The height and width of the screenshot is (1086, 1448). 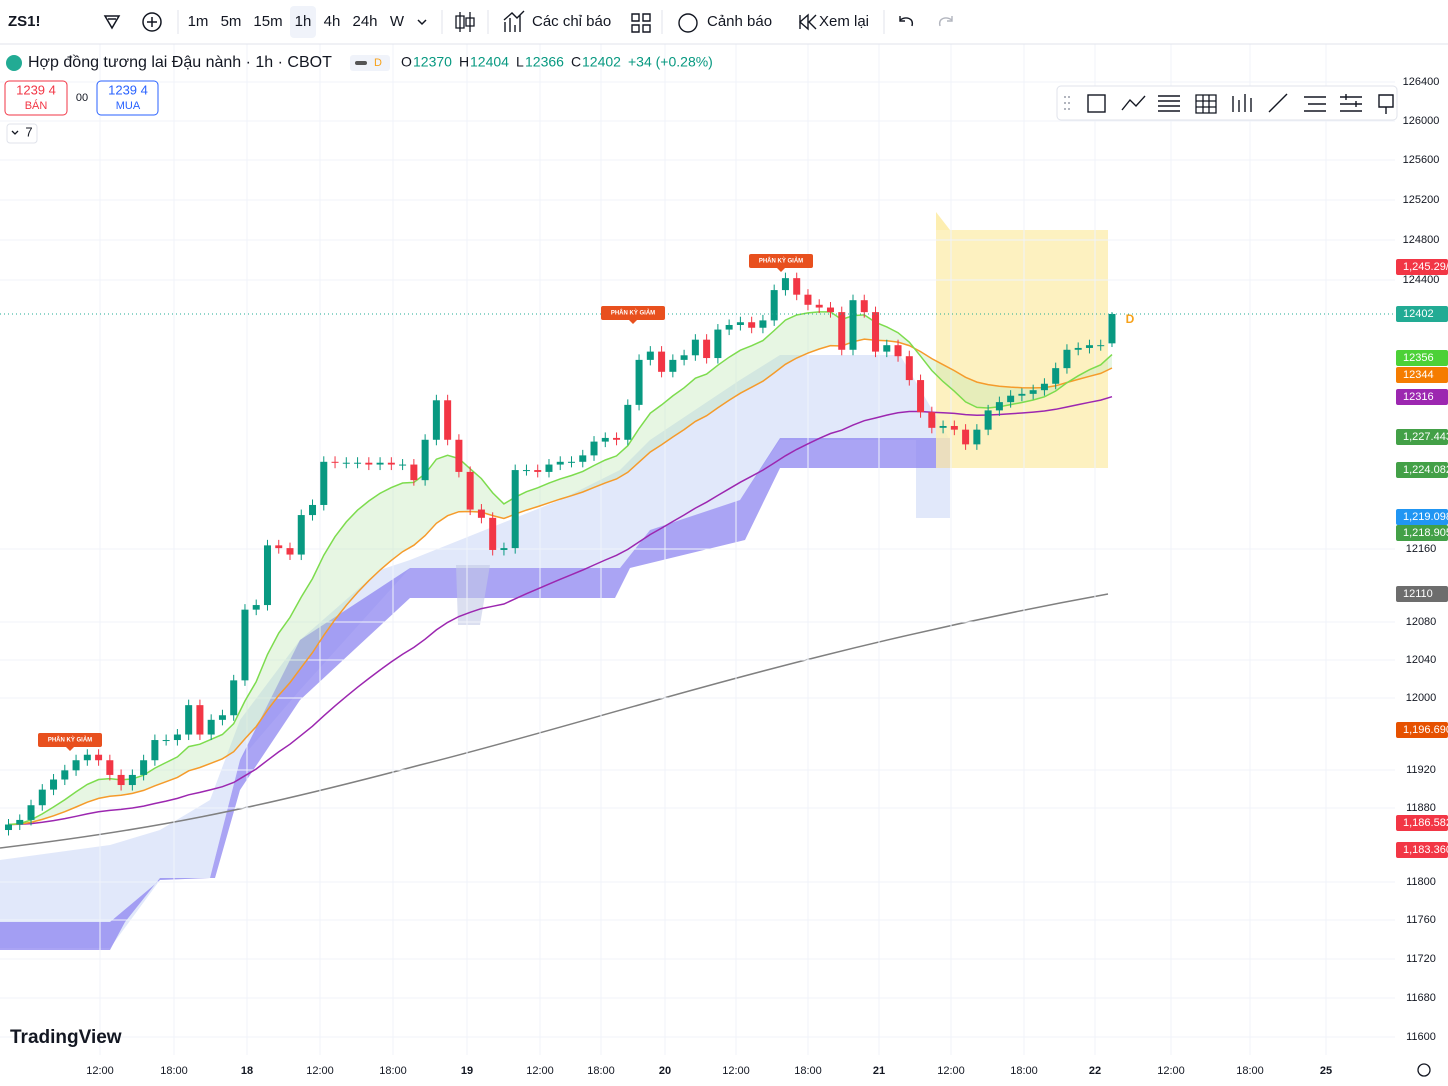 I want to click on price-label-bg, so click(x=1422, y=823).